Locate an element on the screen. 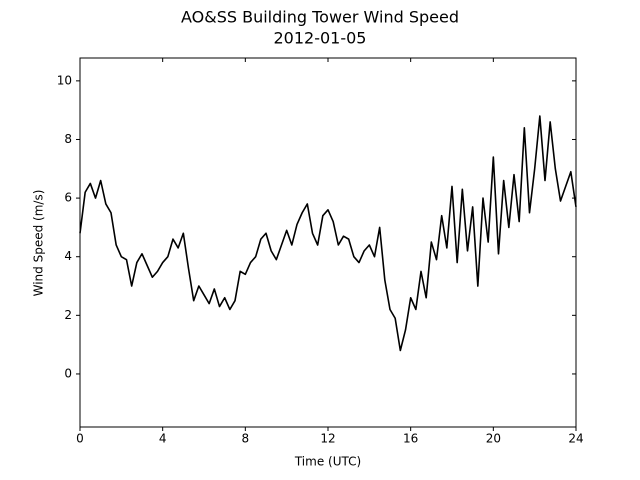  y-tick-label: 4 is located at coordinates (68, 256).